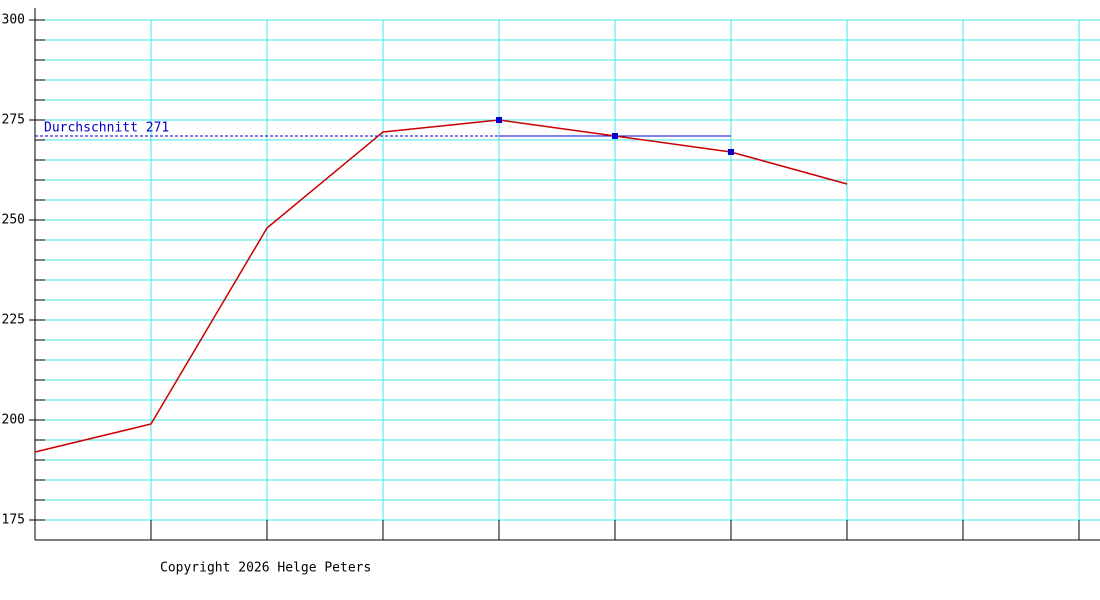 The height and width of the screenshot is (600, 1100). What do you see at coordinates (13, 220) in the screenshot?
I see `y-tick-label: 250` at bounding box center [13, 220].